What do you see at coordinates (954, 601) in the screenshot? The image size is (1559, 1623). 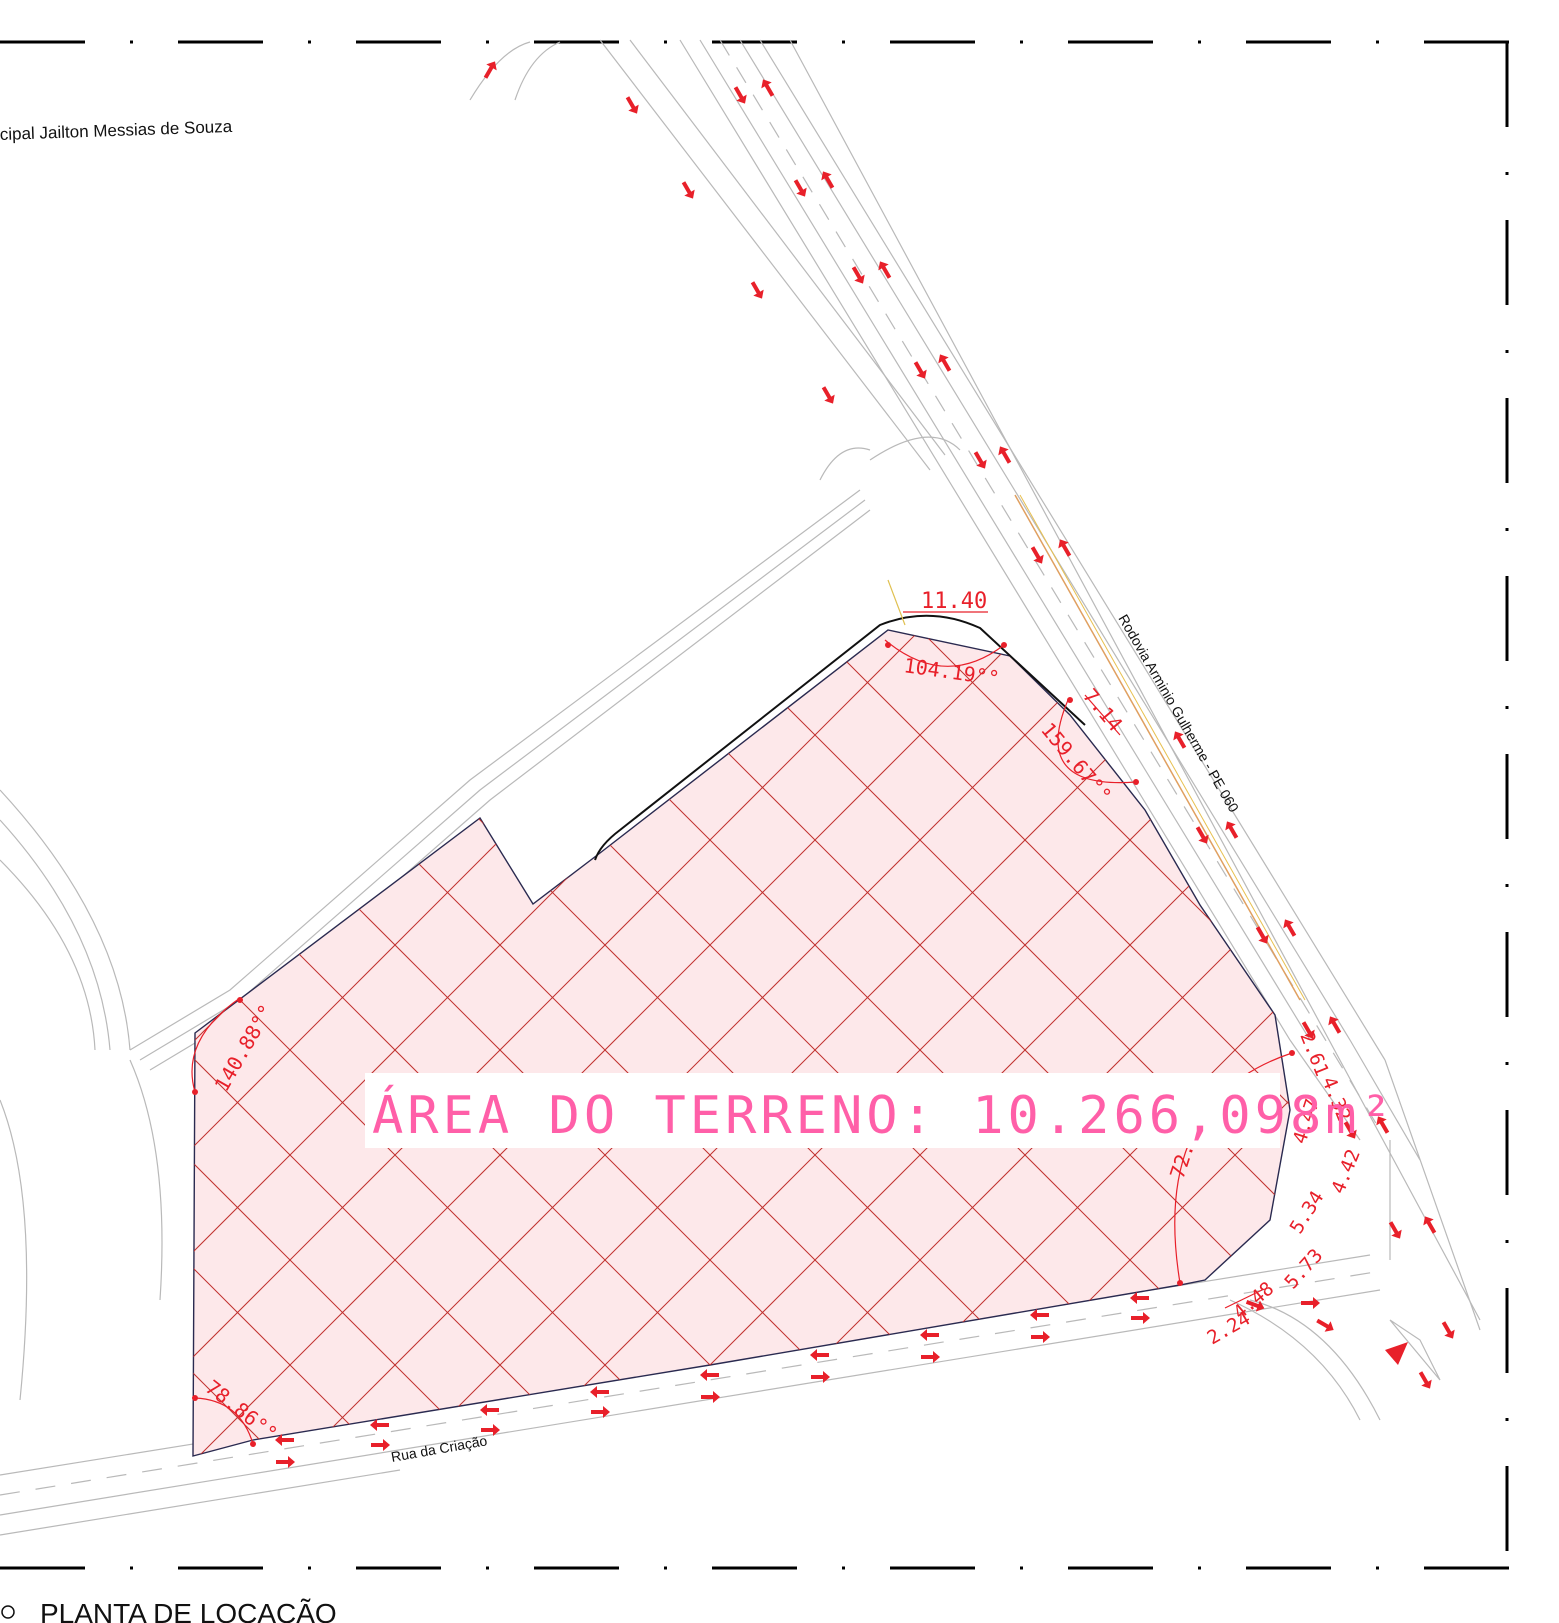 I see `dim-top: 11.40` at bounding box center [954, 601].